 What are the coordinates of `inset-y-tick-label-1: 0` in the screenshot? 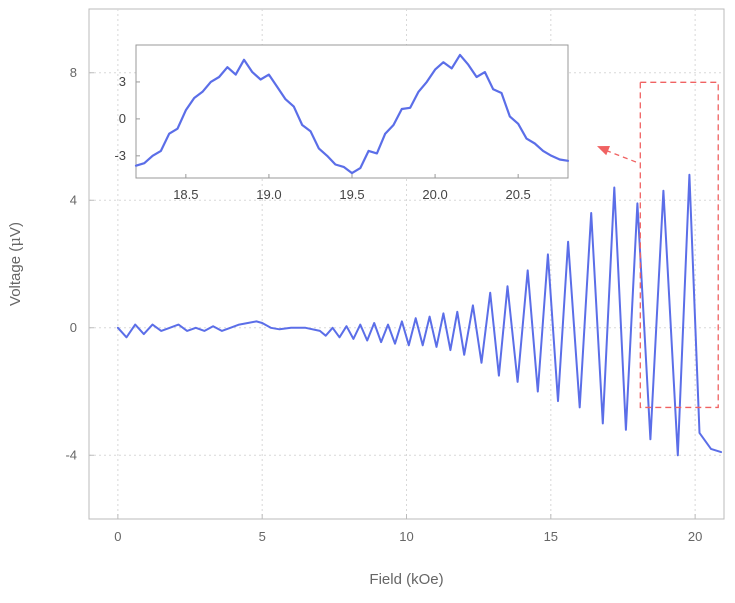 It's located at (122, 118).